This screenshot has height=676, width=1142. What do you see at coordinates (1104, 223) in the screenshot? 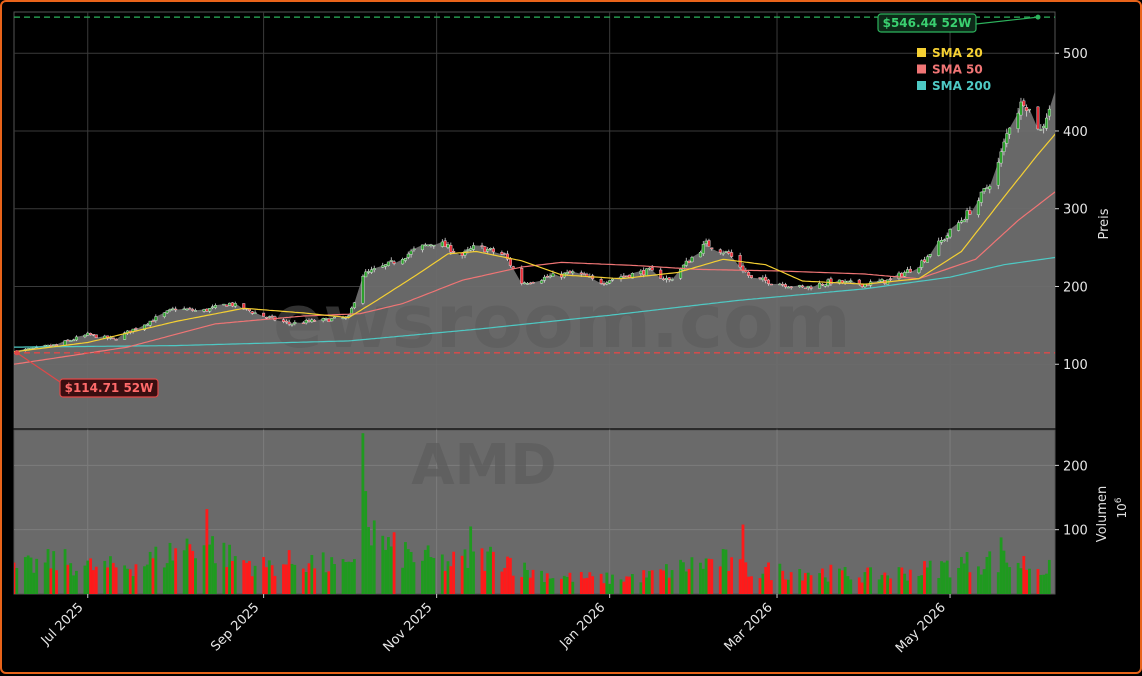
I see `price-axis-label: Preis` at bounding box center [1104, 223].